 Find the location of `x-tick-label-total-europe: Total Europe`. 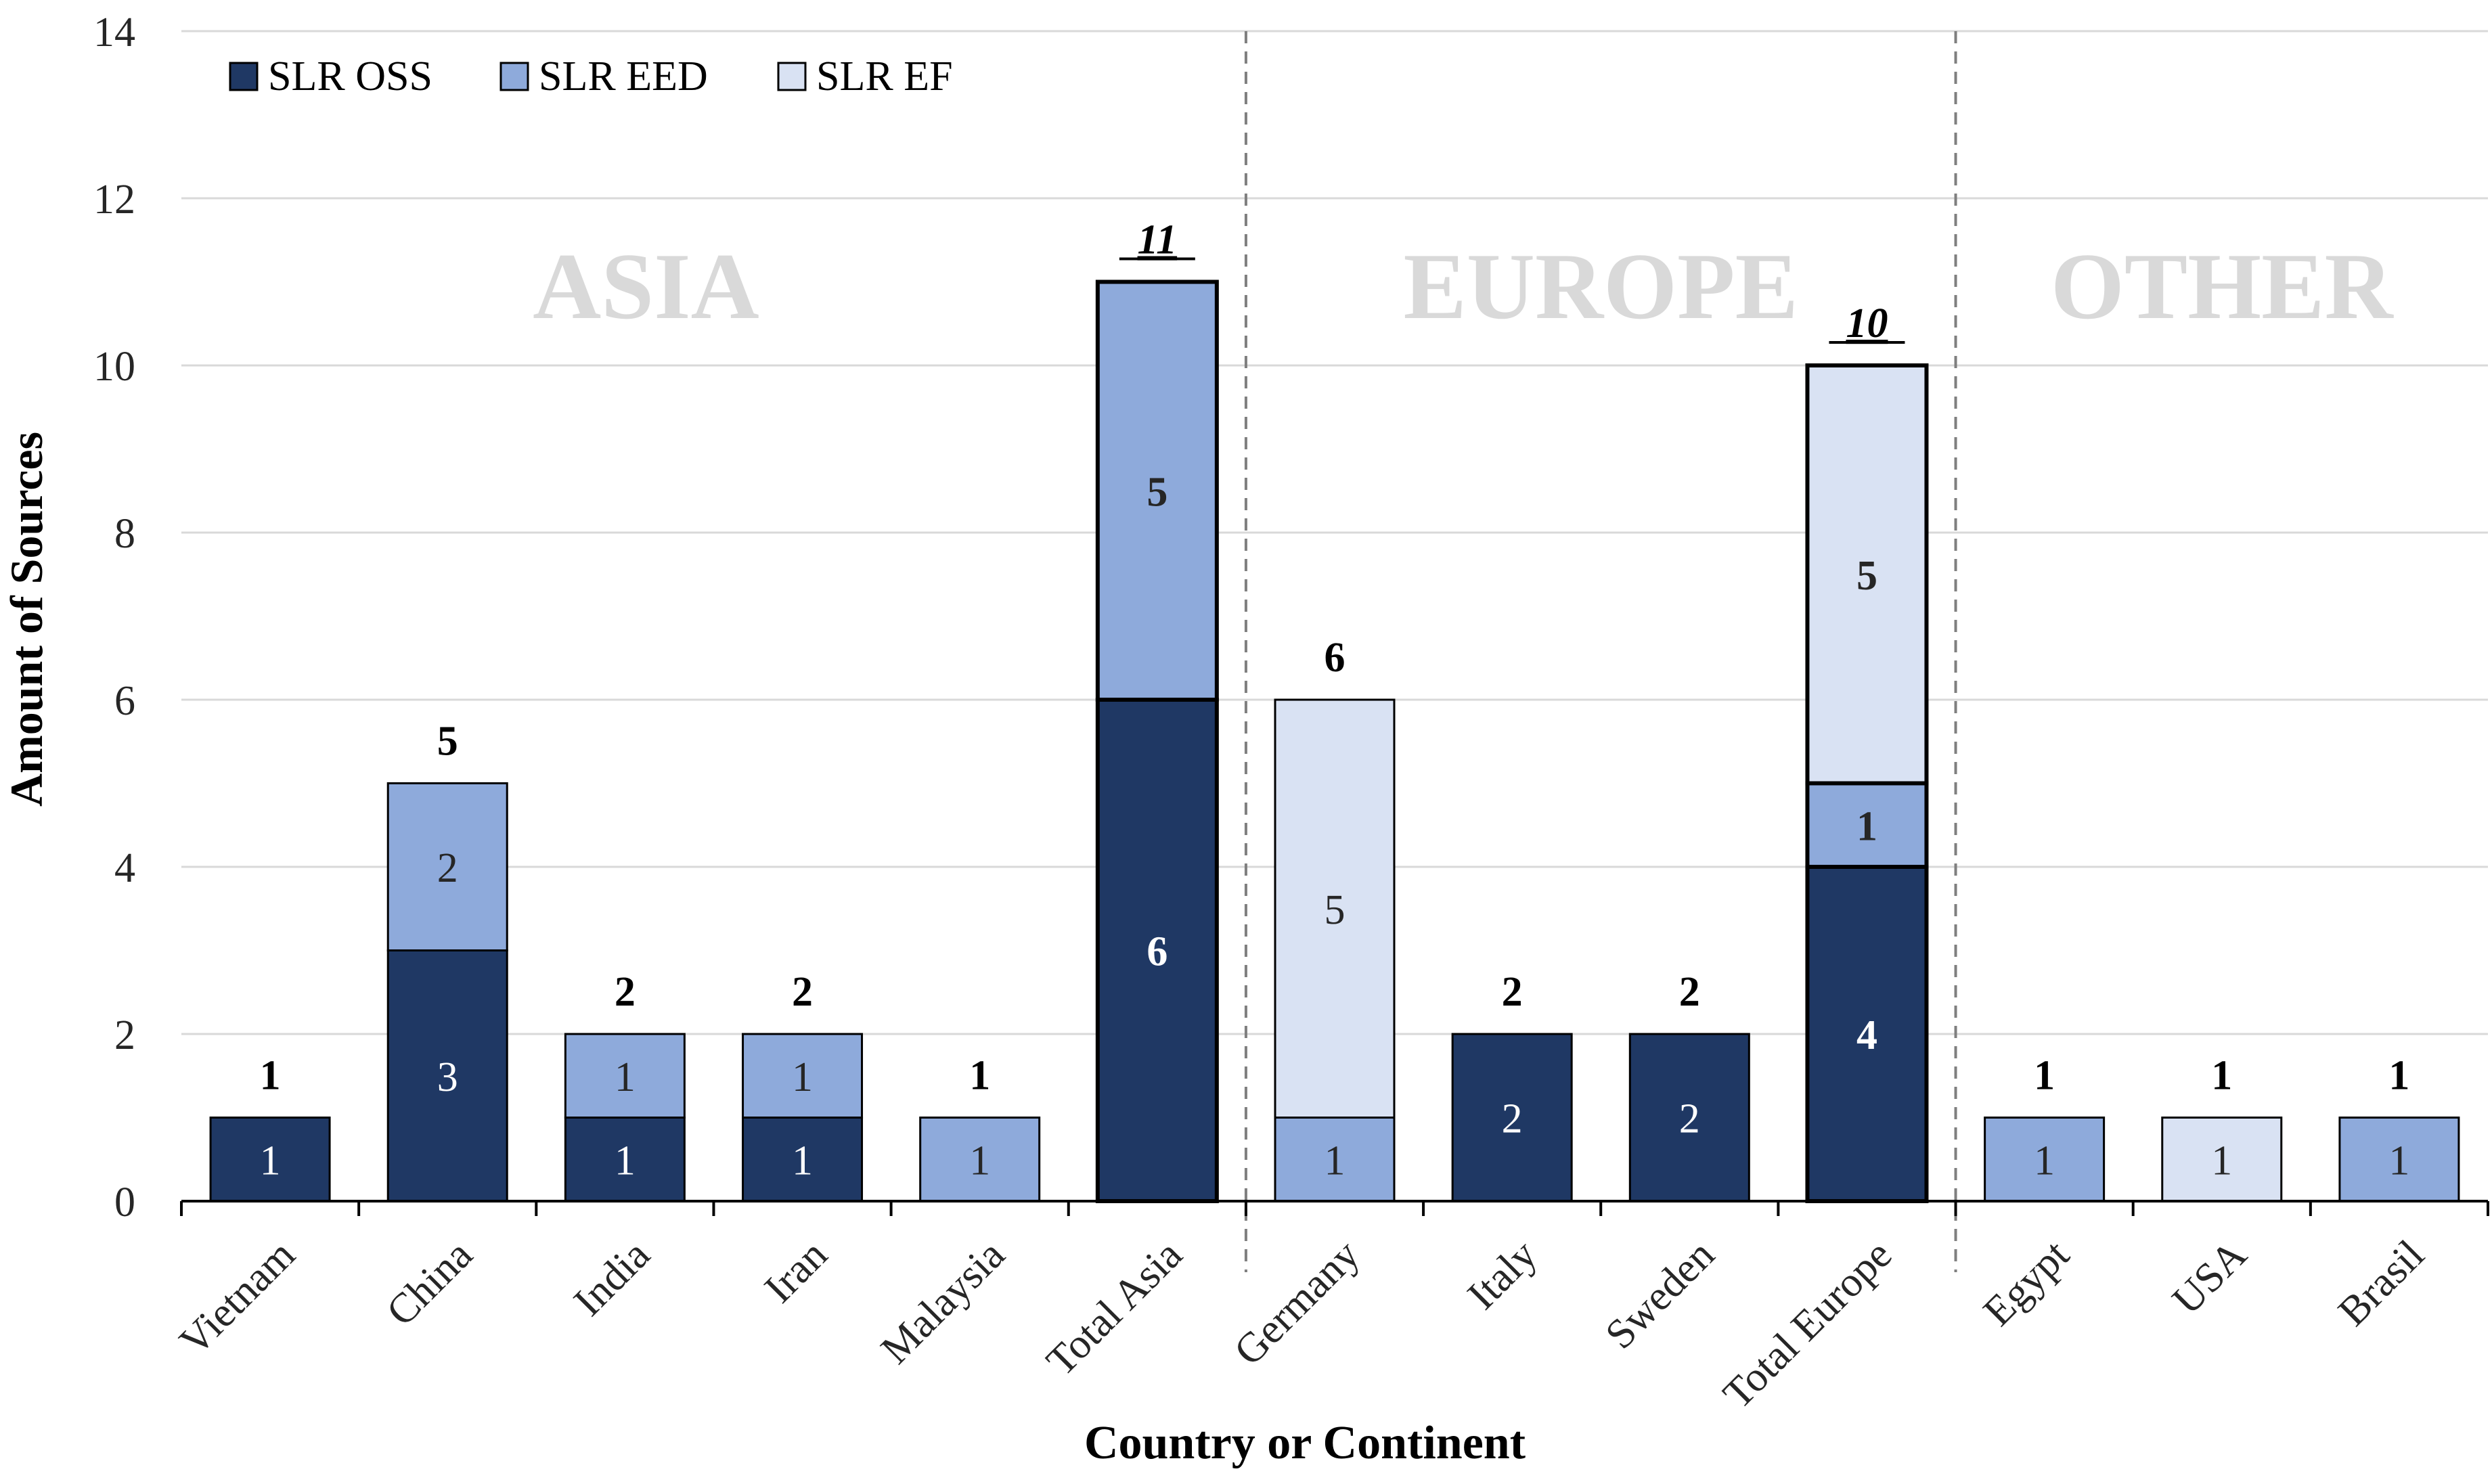

x-tick-label-total-europe: Total Europe is located at coordinates (1807, 1325).